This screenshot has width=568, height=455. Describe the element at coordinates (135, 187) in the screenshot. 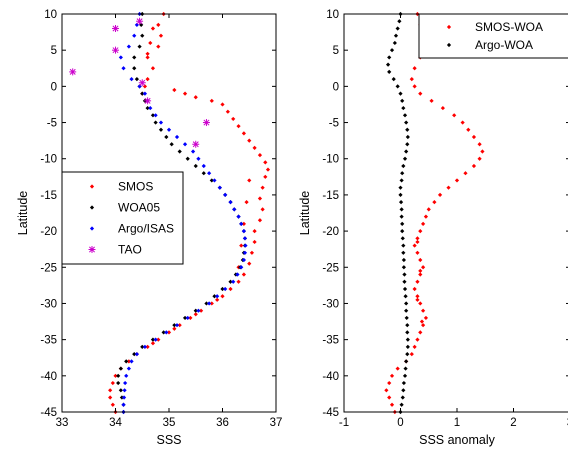

I see `legend-entry-label: SMOS` at that location.